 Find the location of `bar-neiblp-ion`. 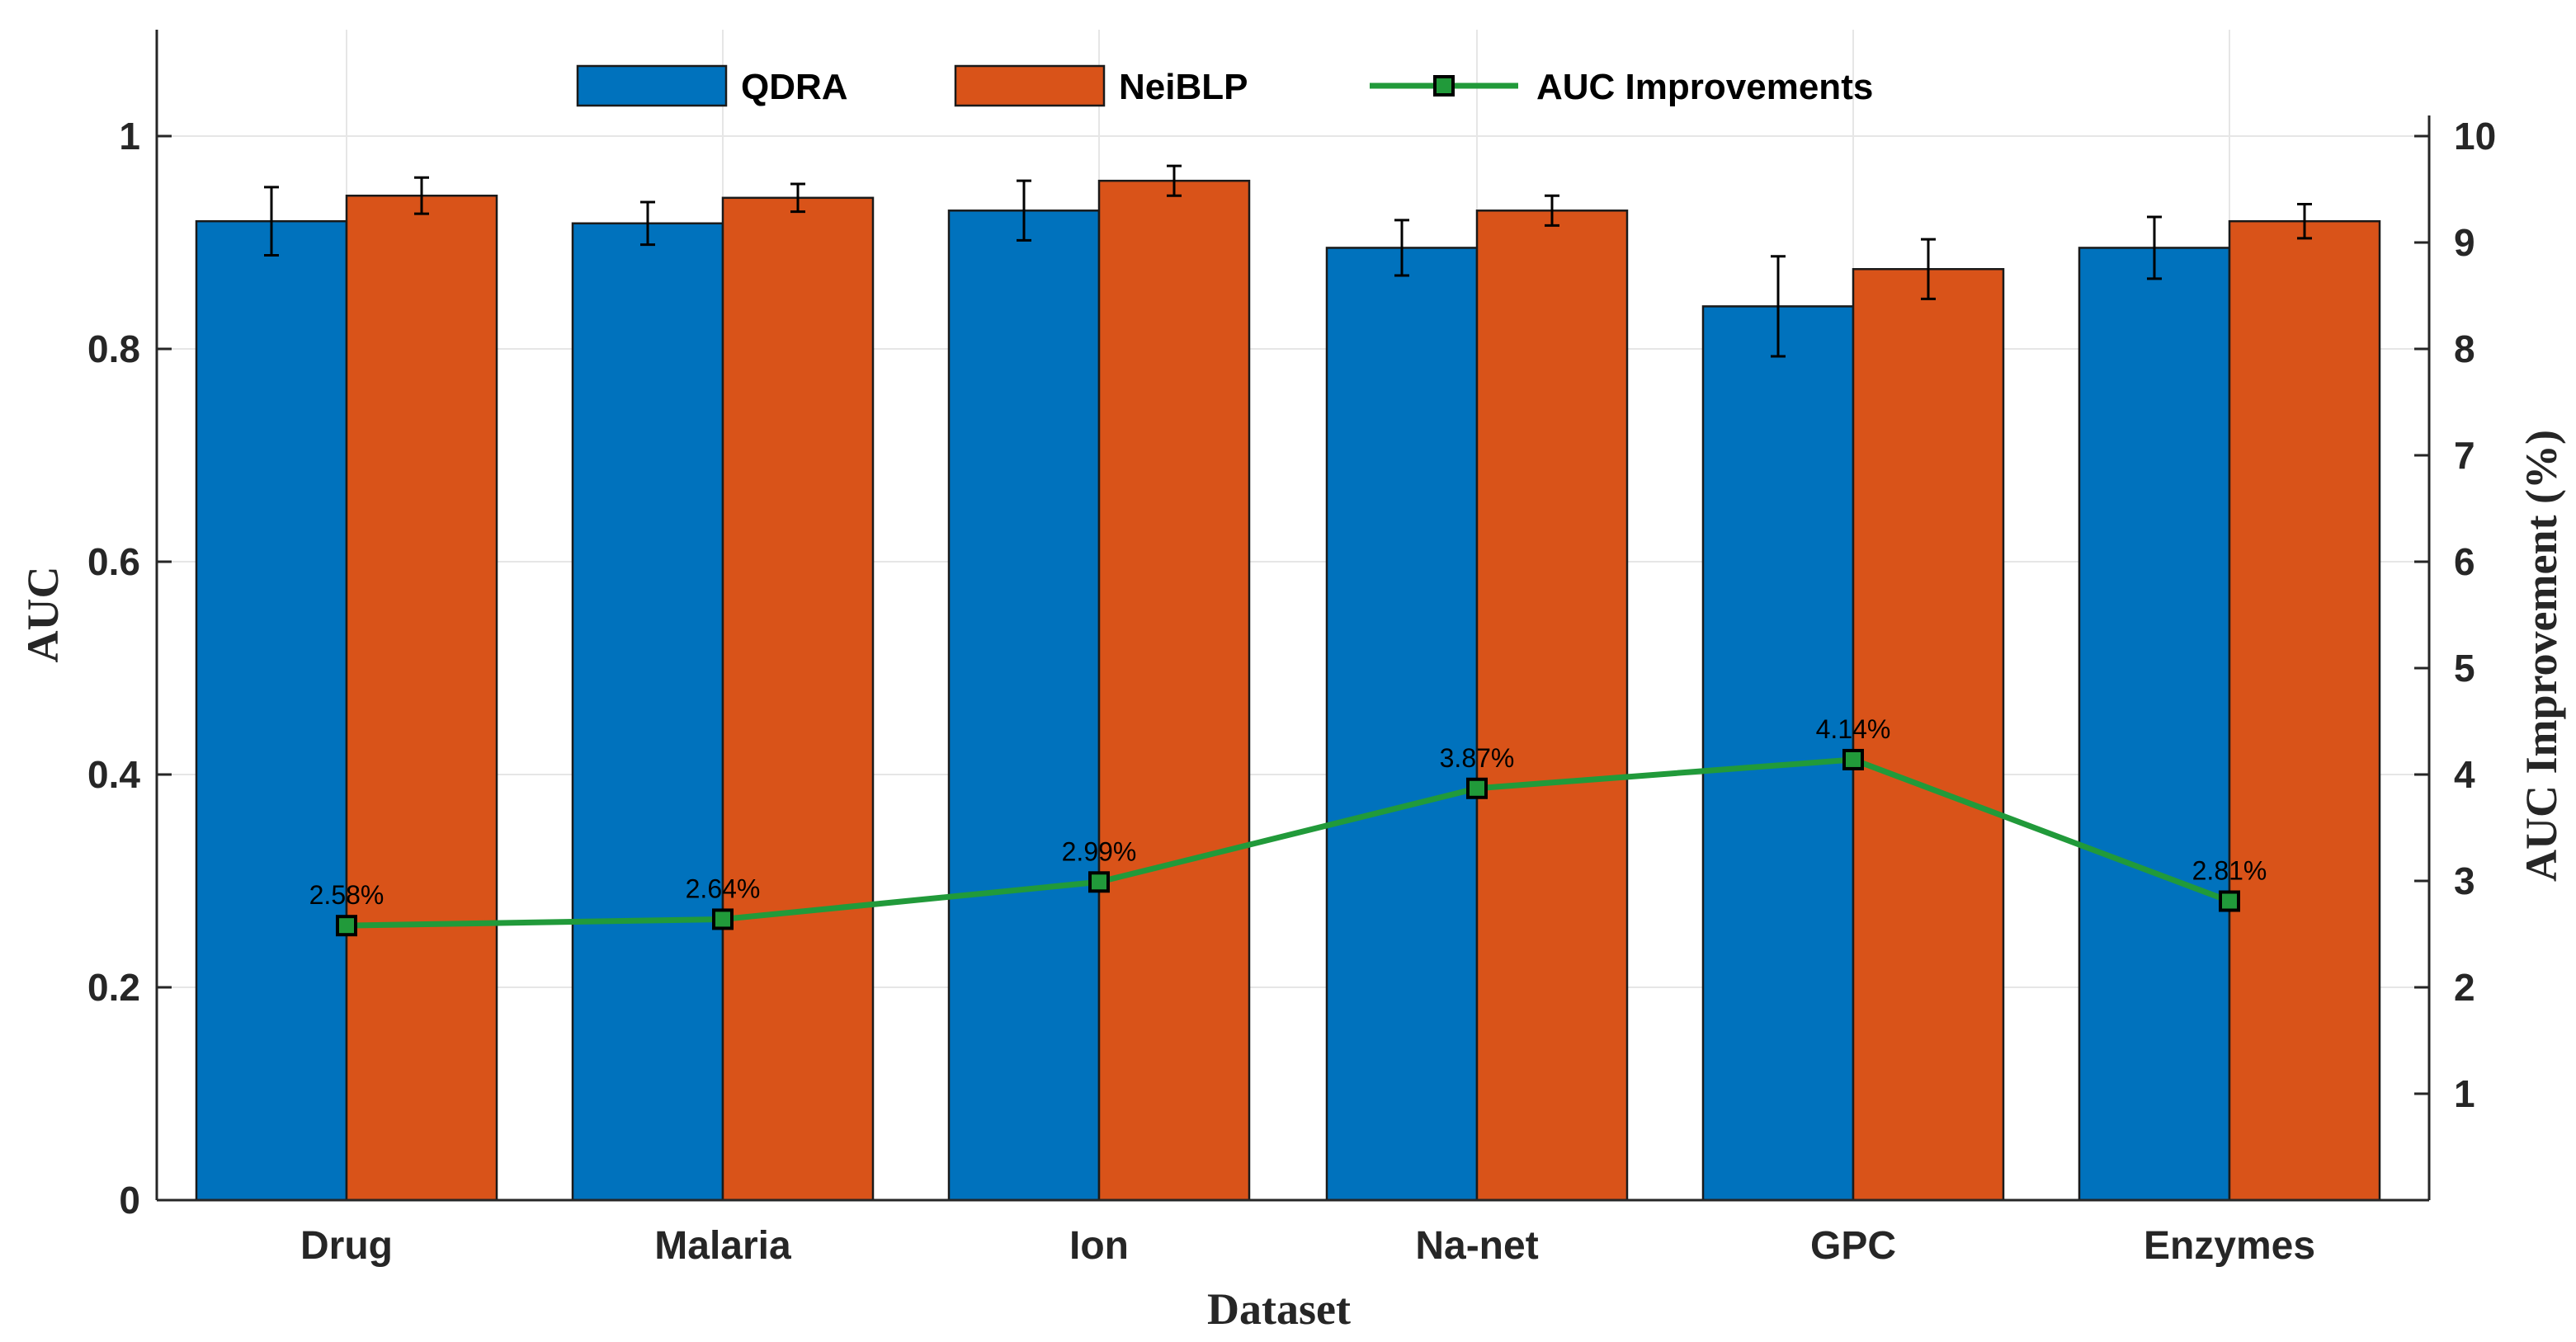

bar-neiblp-ion is located at coordinates (1174, 690).